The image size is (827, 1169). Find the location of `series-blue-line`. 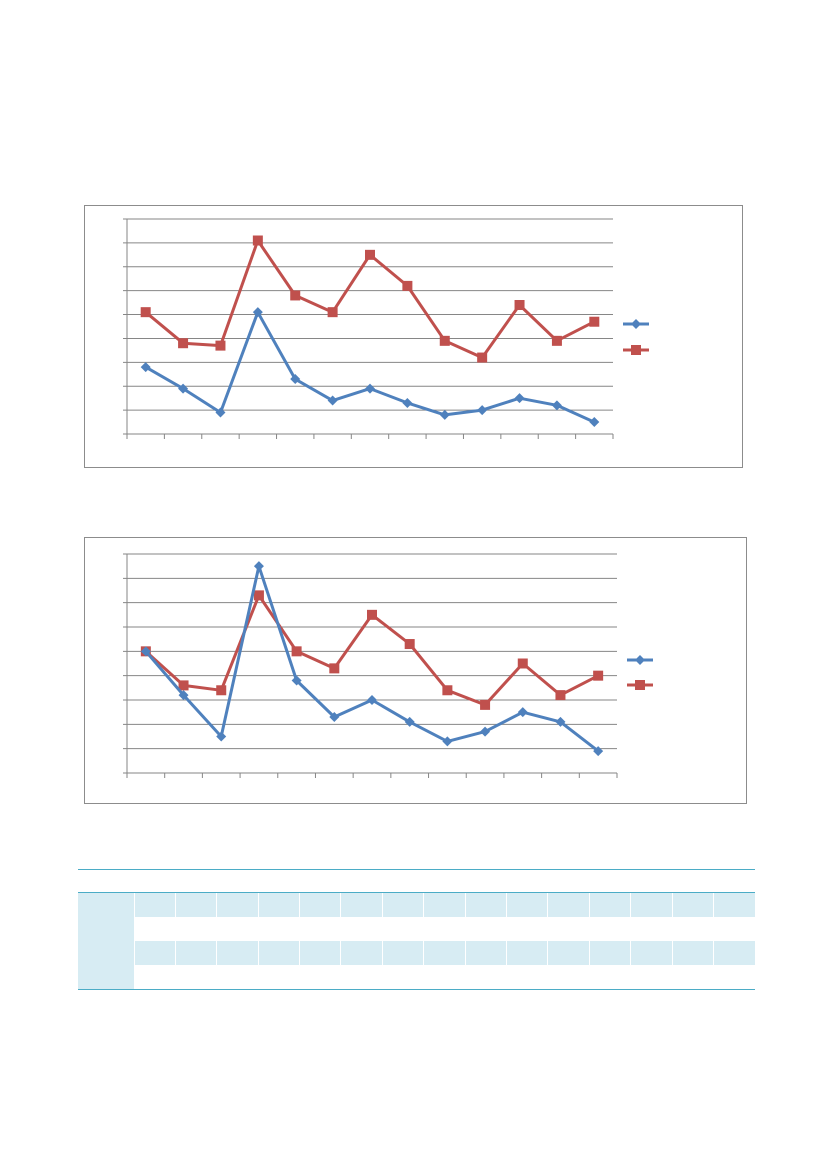

series-blue-line is located at coordinates (372, 658).